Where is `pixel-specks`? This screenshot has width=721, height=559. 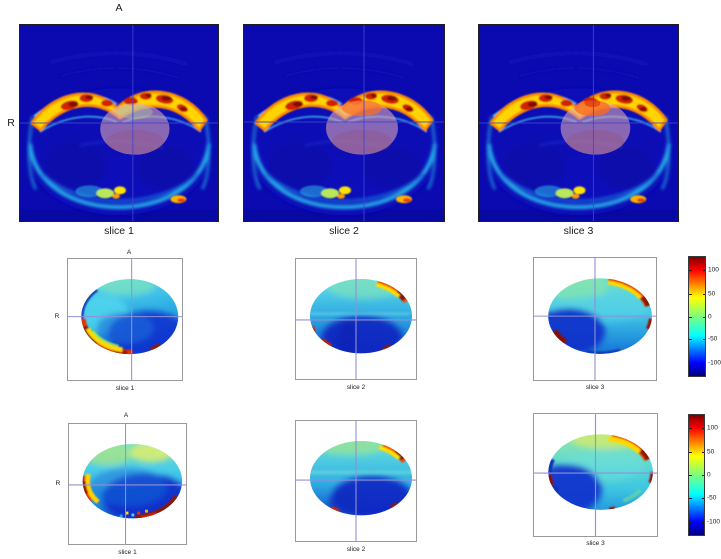
pixel-specks is located at coordinates (133, 513).